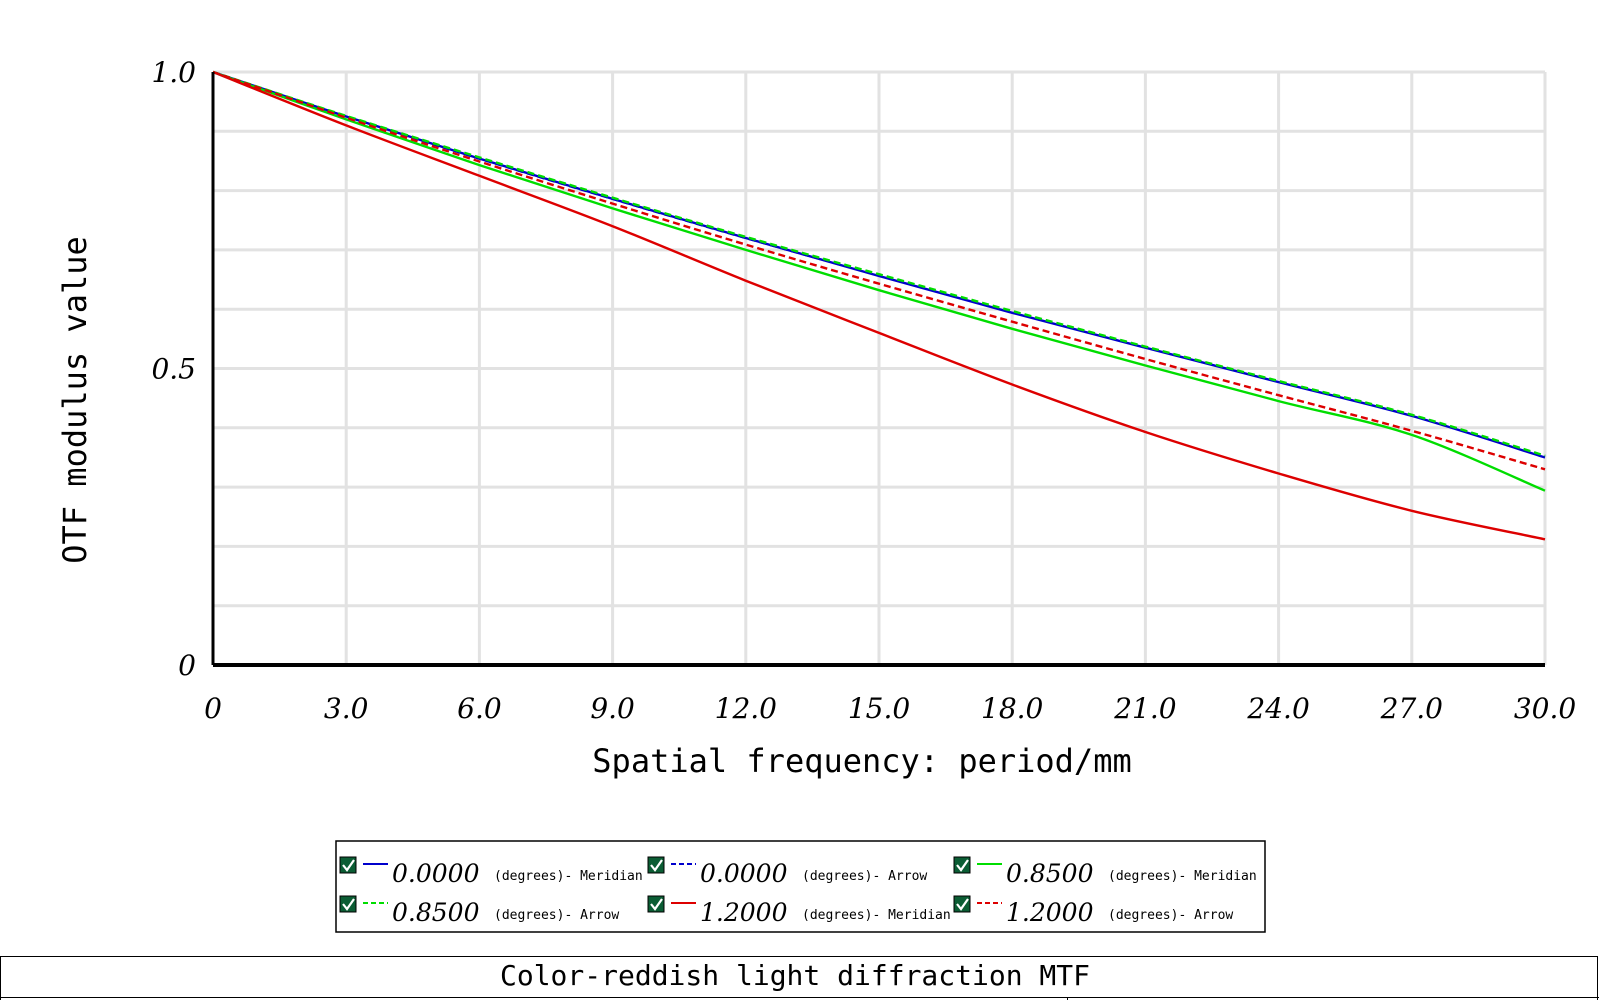 The width and height of the screenshot is (1600, 1000). I want to click on title-bar: Color-reddish light diffraction MTF, so click(799, 978).